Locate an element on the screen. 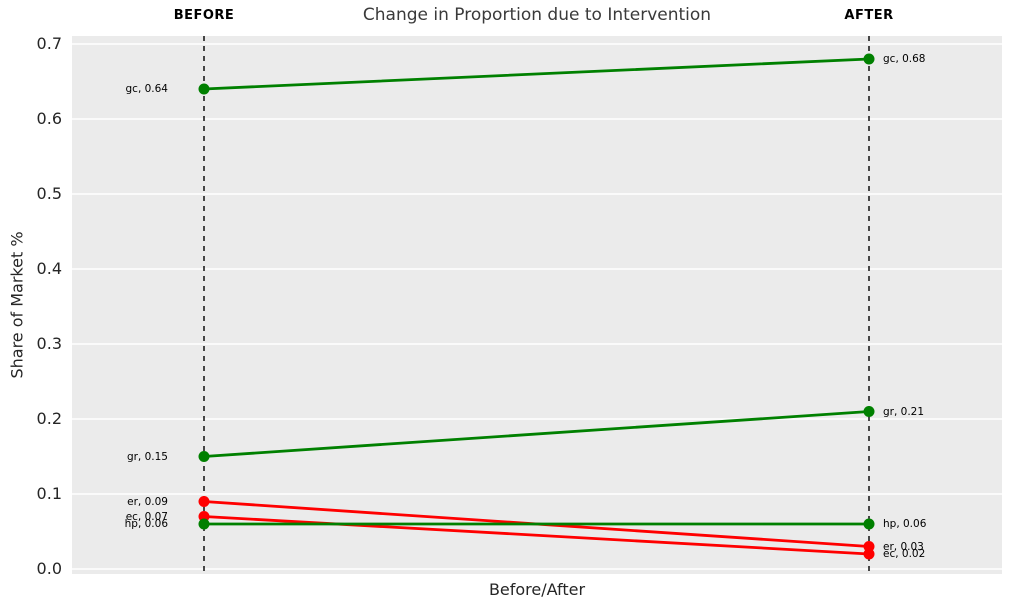 This screenshot has width=1011, height=611. point-label-er-before: er, 0.09 is located at coordinates (147, 501).